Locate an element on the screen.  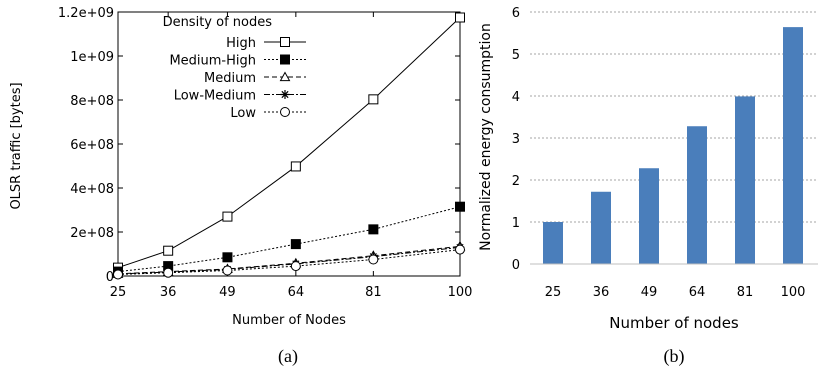
legend-title: Density of nodes is located at coordinates (218, 22).